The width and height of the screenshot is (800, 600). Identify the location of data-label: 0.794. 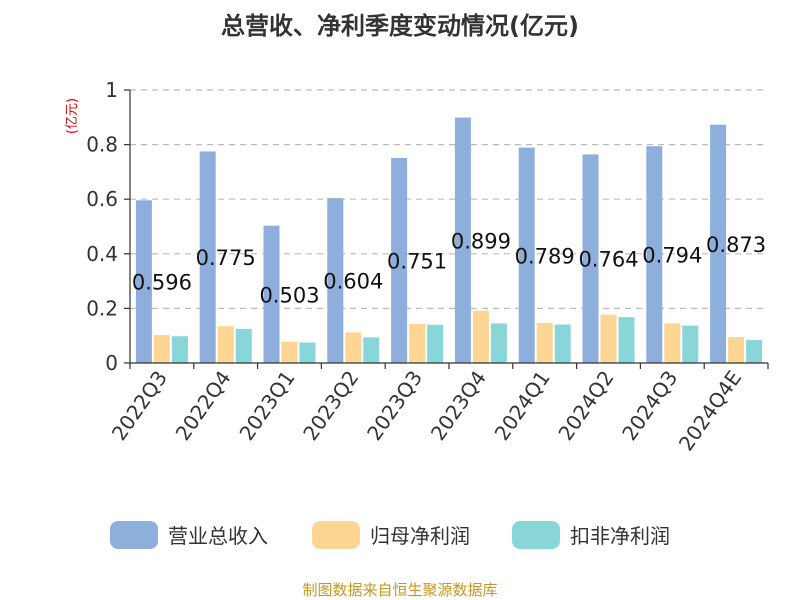
(672, 256).